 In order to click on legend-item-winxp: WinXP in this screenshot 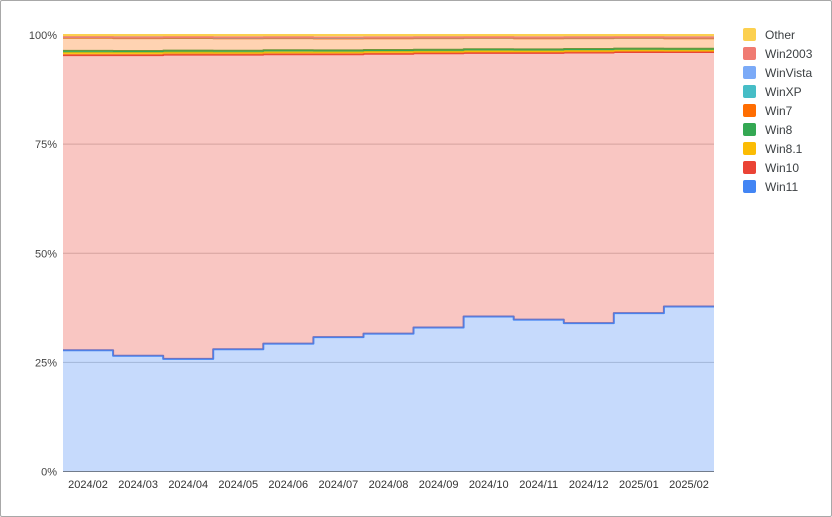, I will do `click(777, 91)`.